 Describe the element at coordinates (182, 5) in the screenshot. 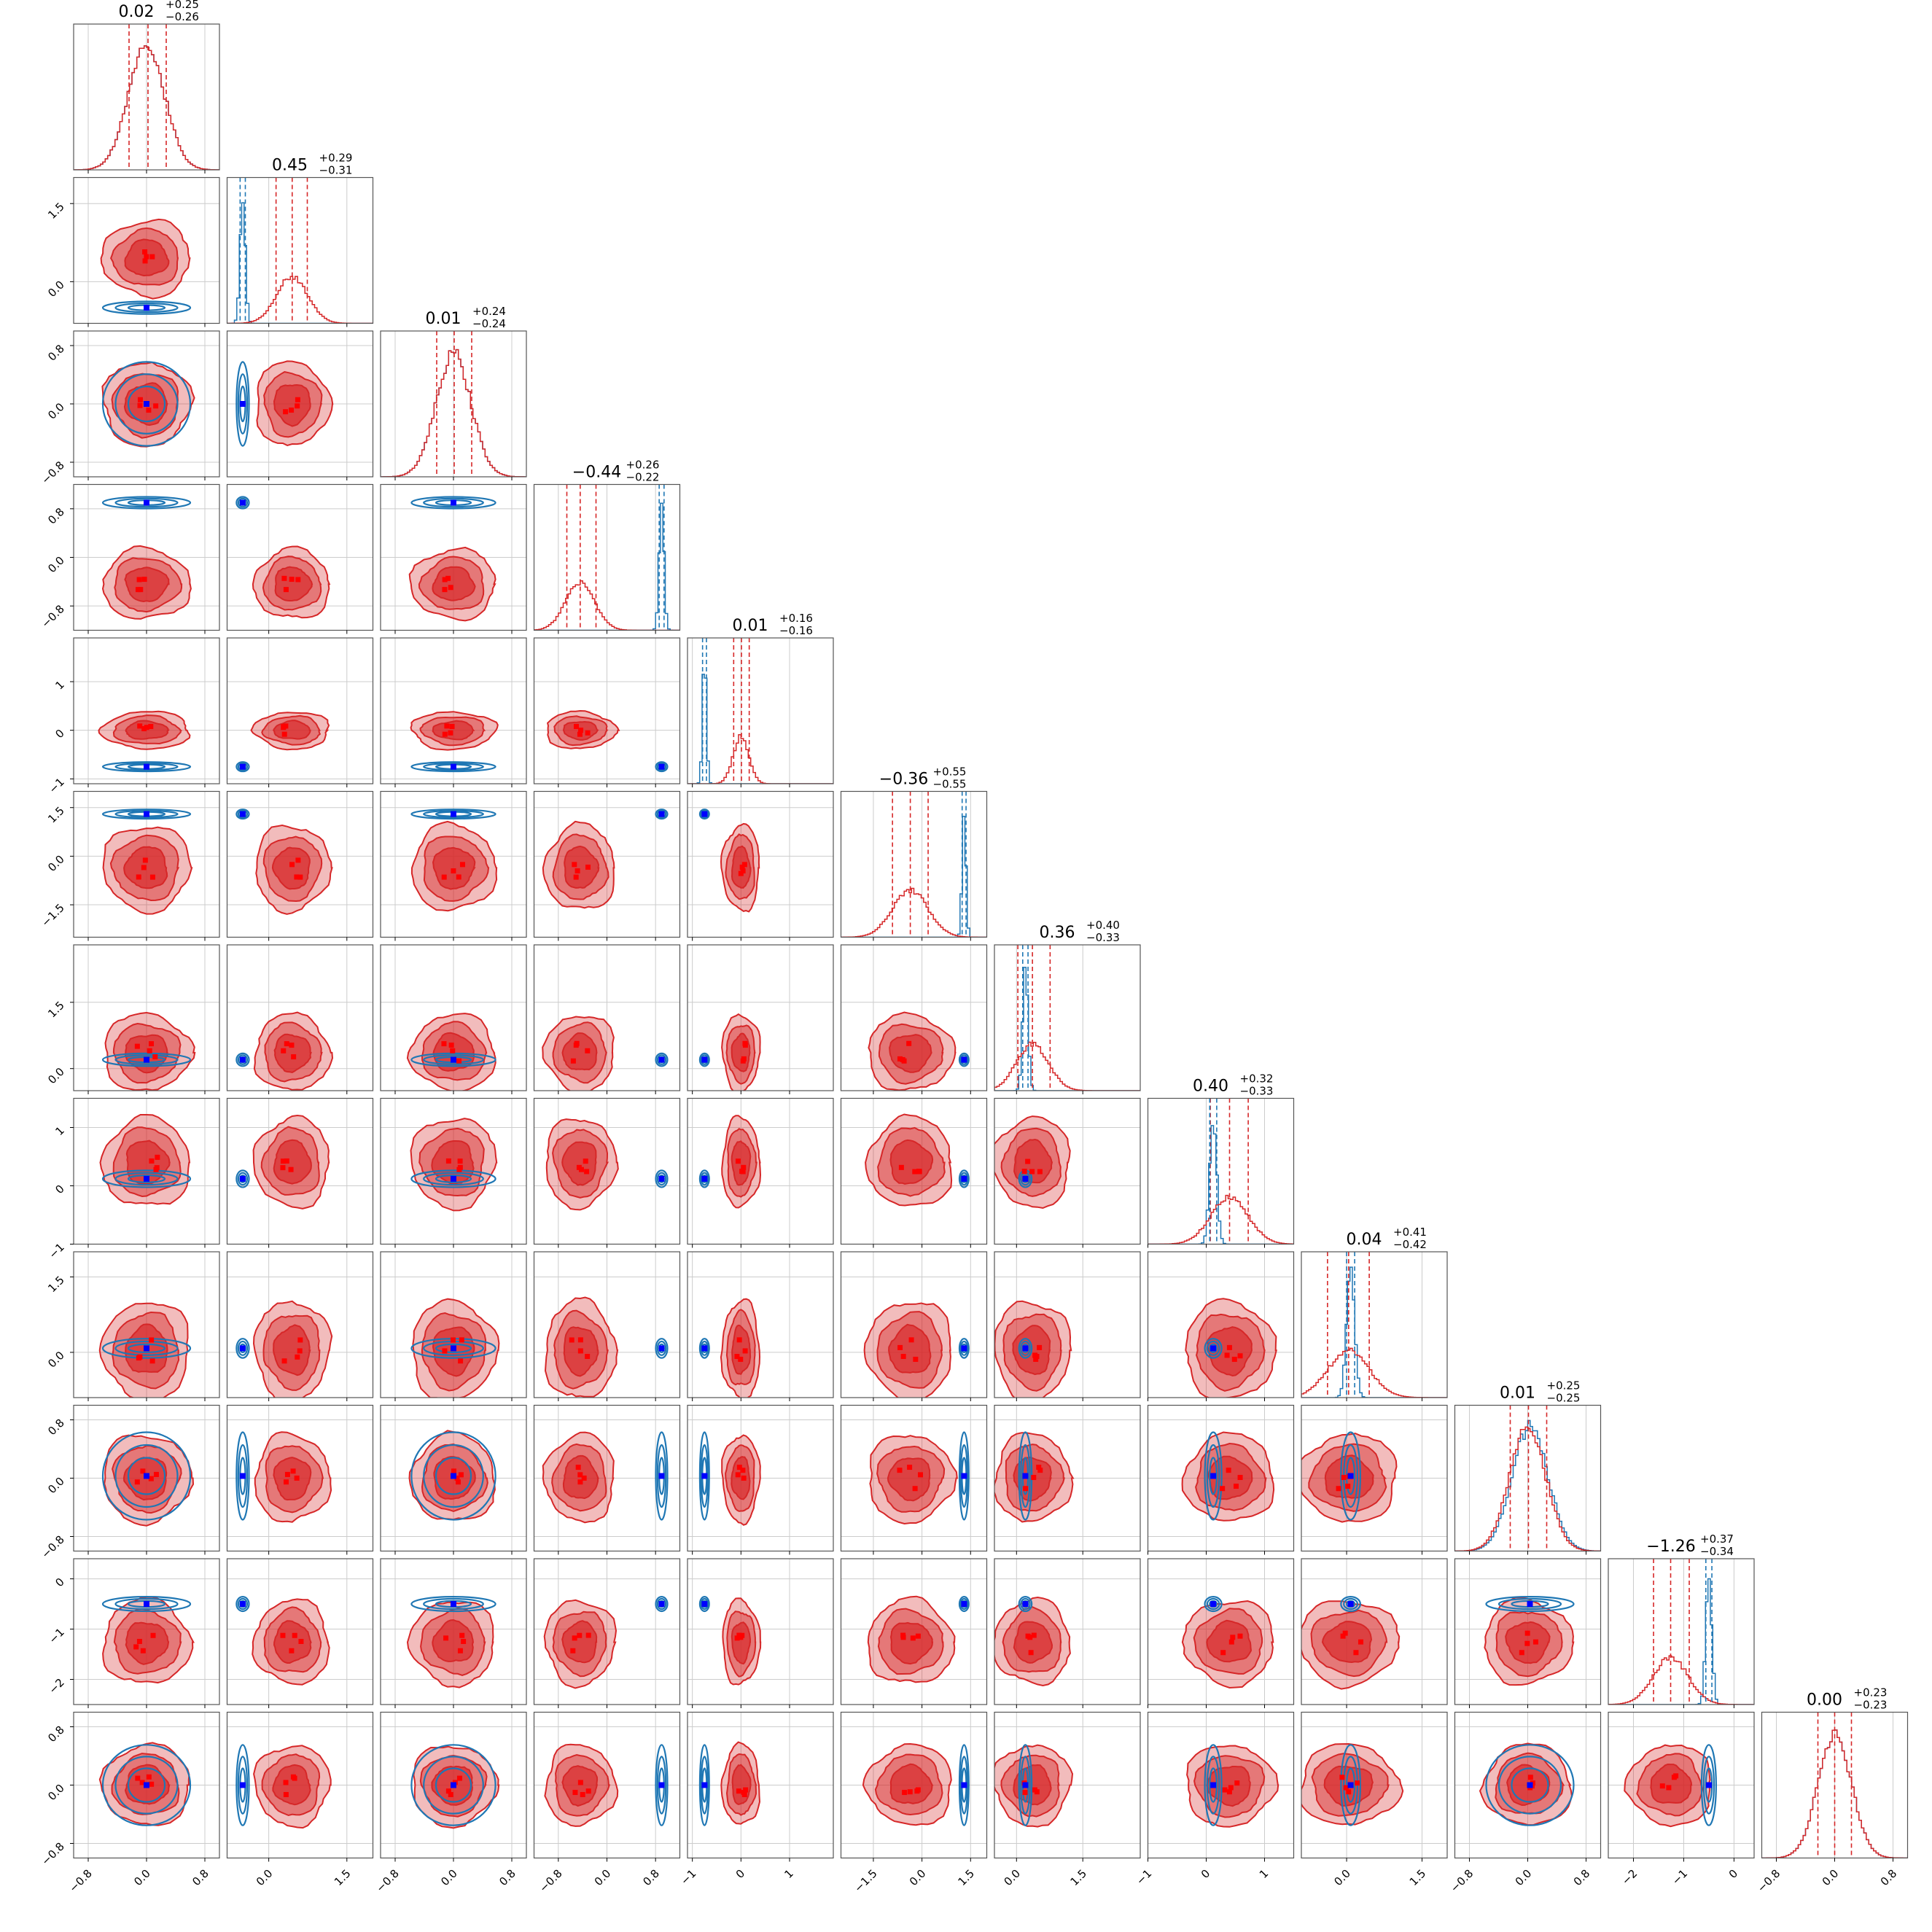

I see `title-plus: +0.25` at that location.